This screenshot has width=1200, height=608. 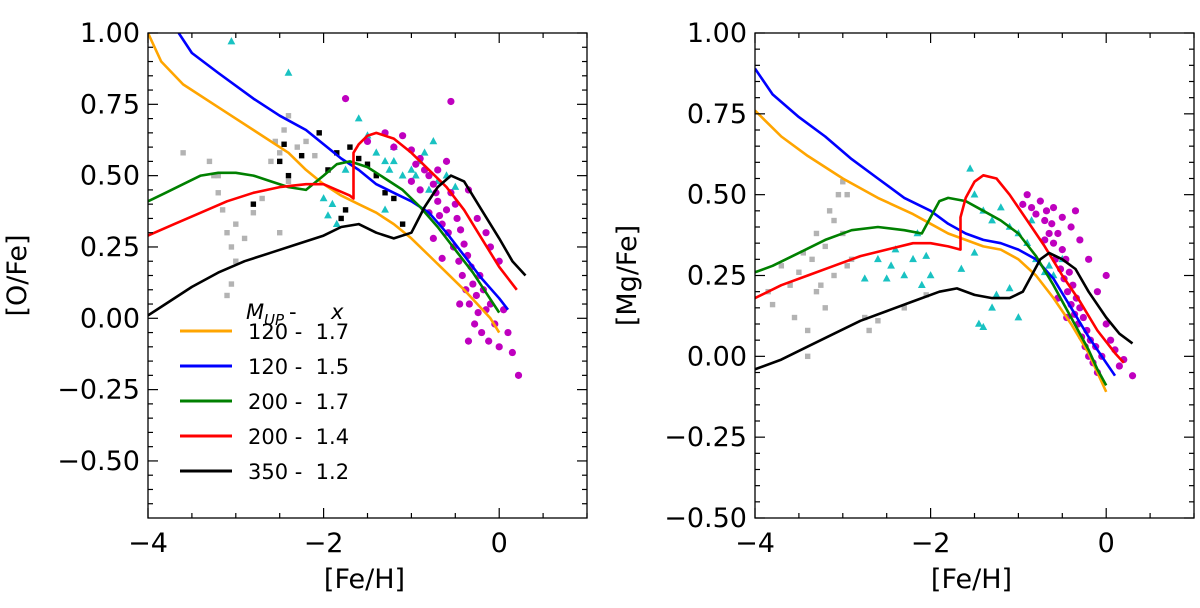 What do you see at coordinates (255, 312) in the screenshot?
I see `legend-title-mup: M` at bounding box center [255, 312].